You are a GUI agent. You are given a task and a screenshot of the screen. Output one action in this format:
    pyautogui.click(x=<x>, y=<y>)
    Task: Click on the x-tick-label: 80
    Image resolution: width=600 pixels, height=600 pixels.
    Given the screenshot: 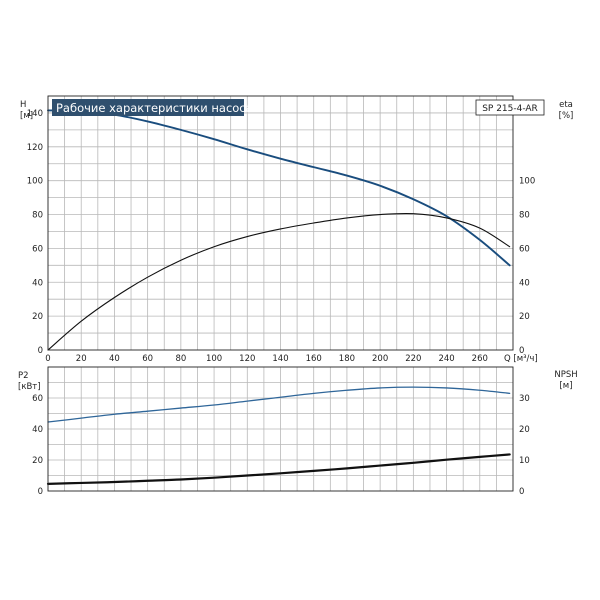 What is the action you would take?
    pyautogui.click(x=180, y=359)
    